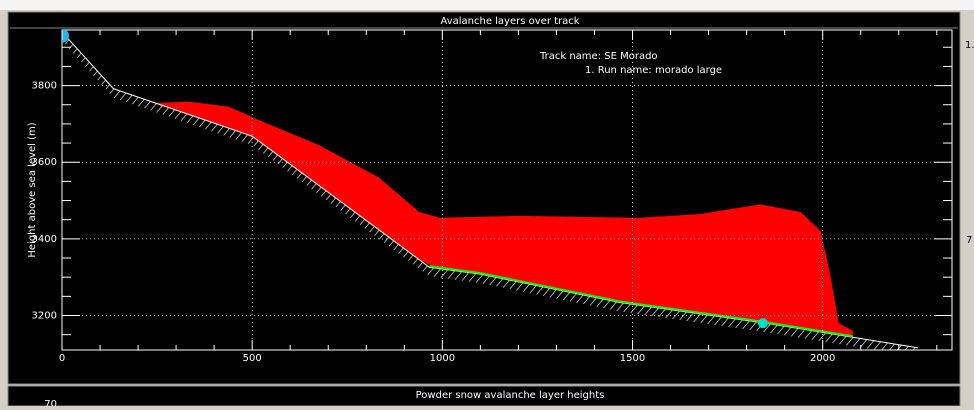 The image size is (974, 410). What do you see at coordinates (487, 5) in the screenshot?
I see `top-strip` at bounding box center [487, 5].